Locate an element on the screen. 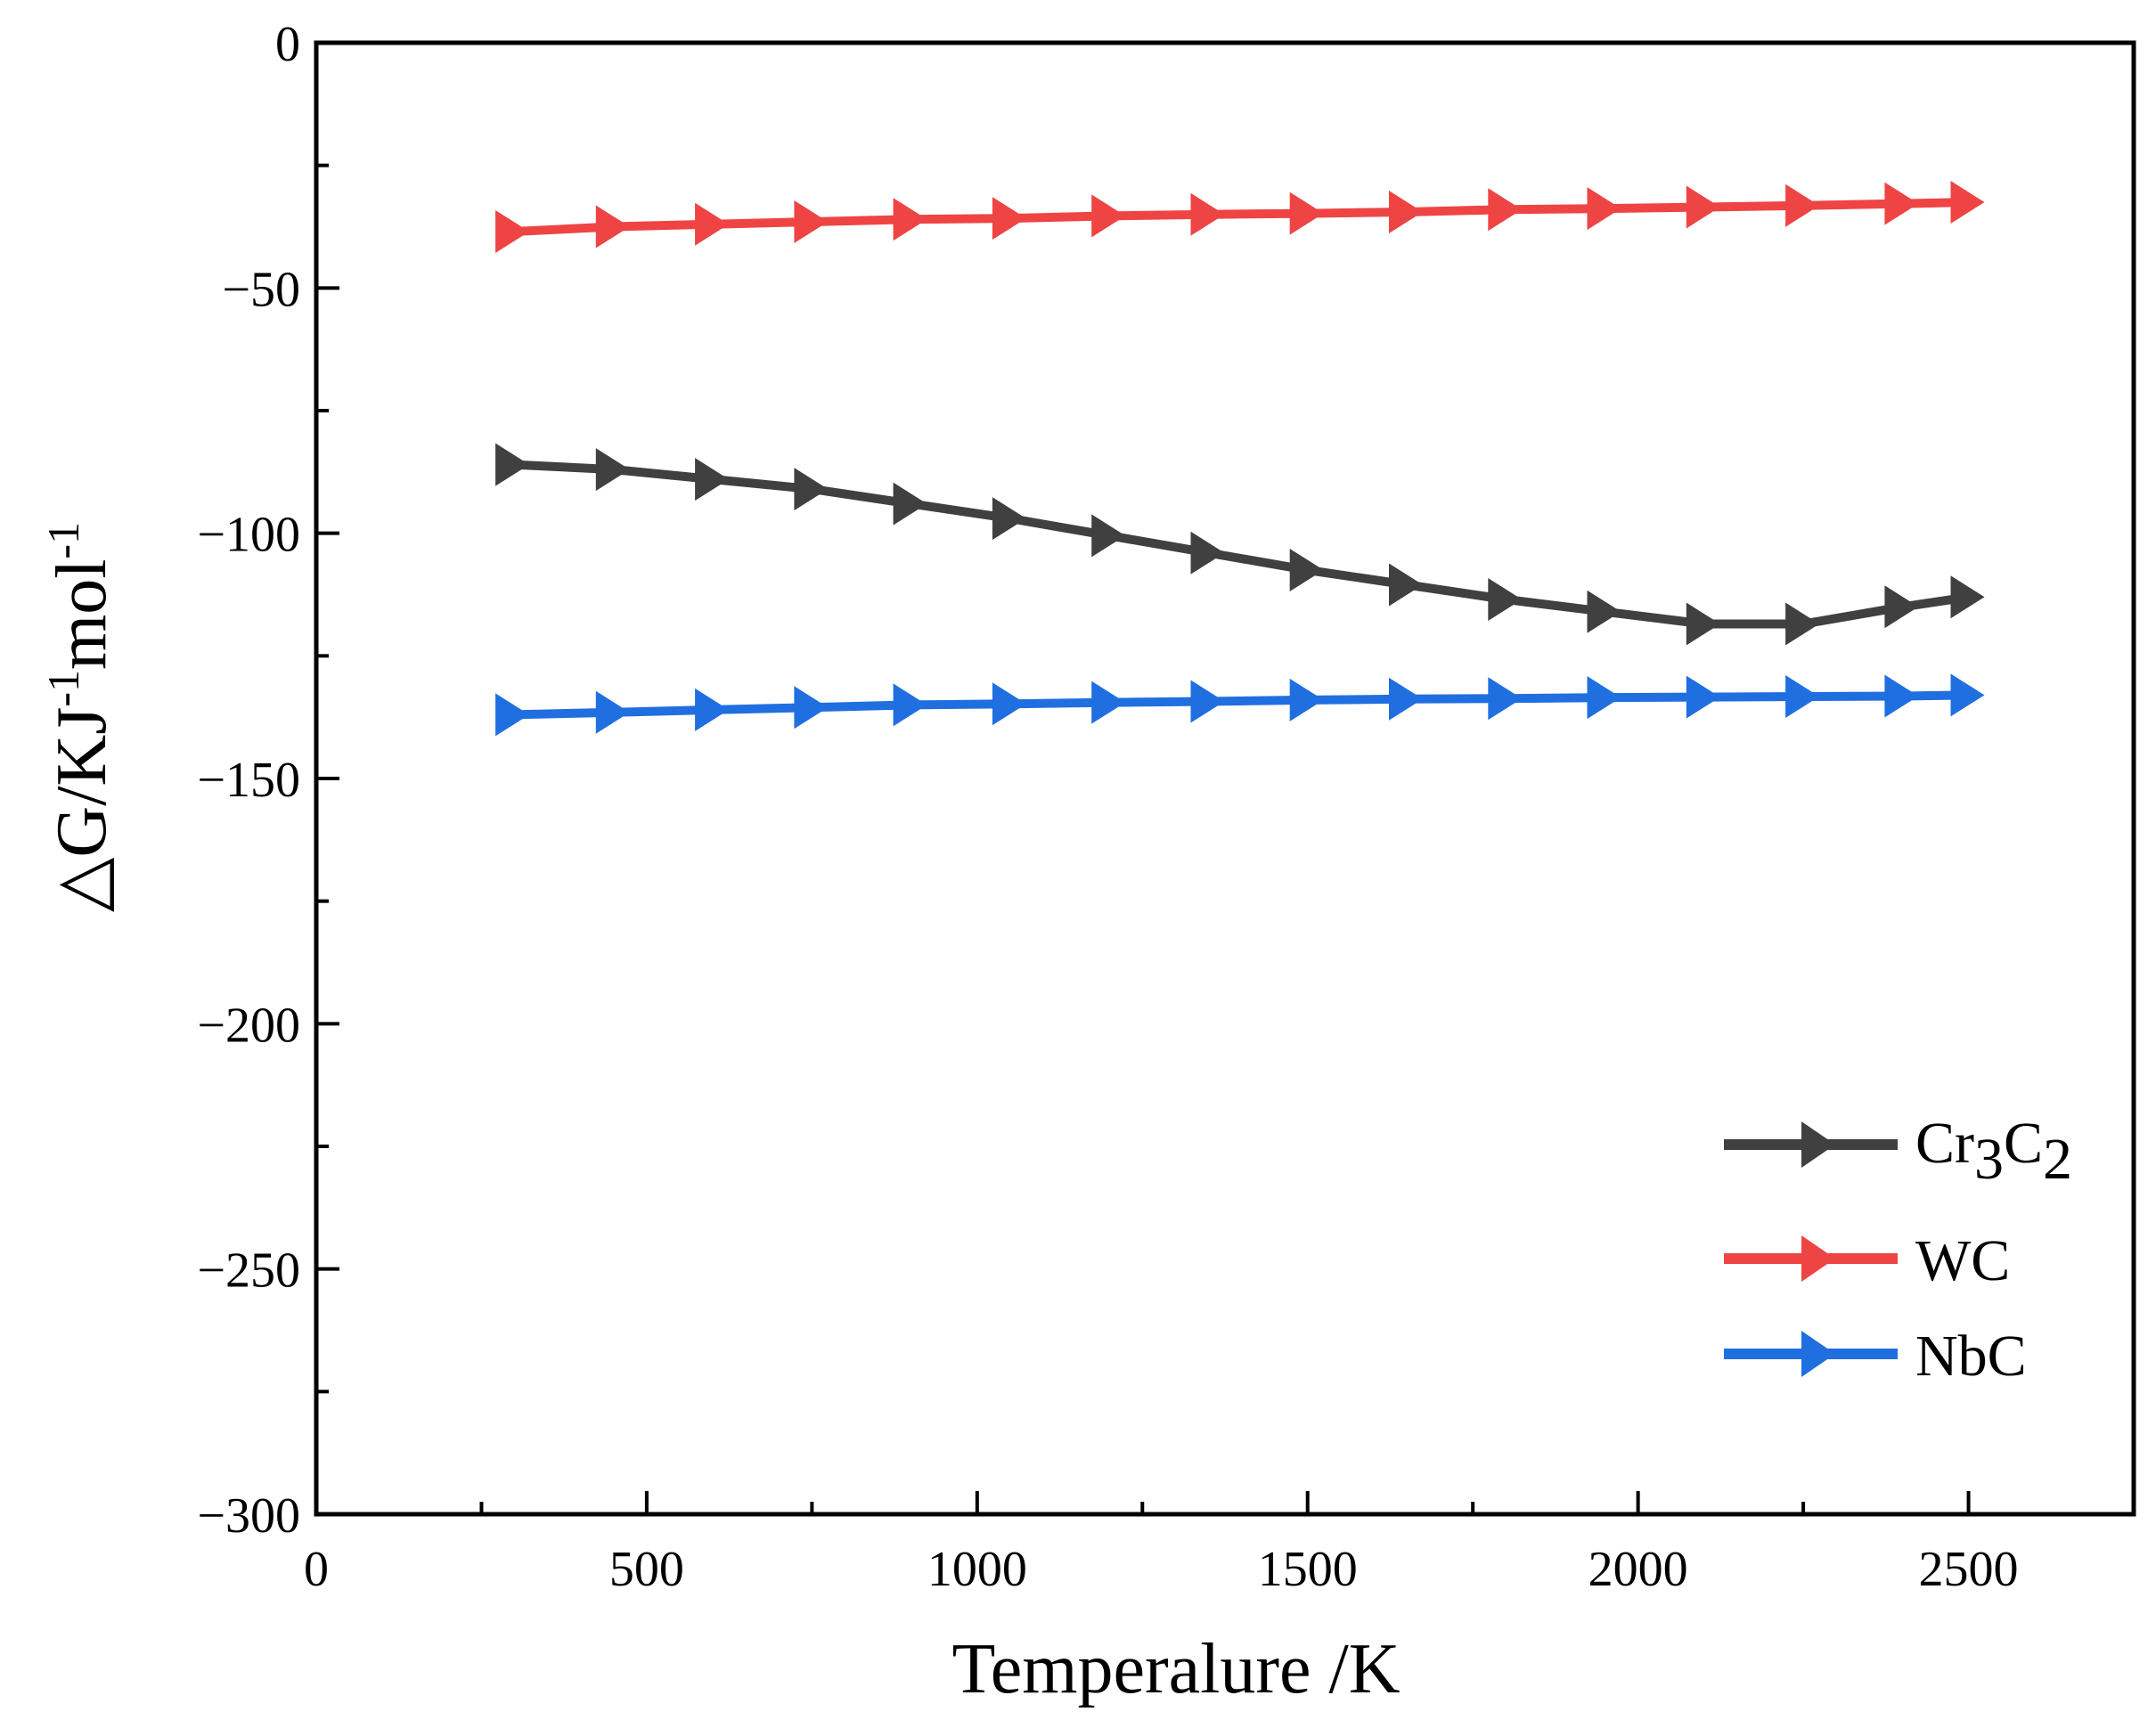 The width and height of the screenshot is (2156, 1728). series-line-cr3c2 is located at coordinates (1241, 544).